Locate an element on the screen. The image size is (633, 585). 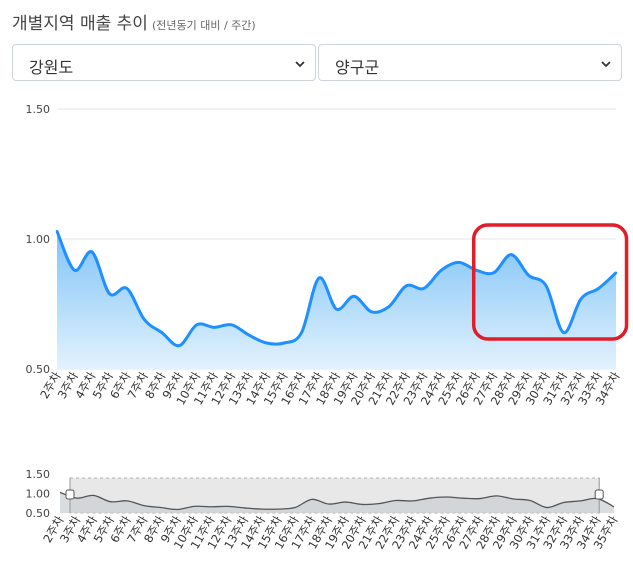
province-select: 강원도 is located at coordinates (164, 62).